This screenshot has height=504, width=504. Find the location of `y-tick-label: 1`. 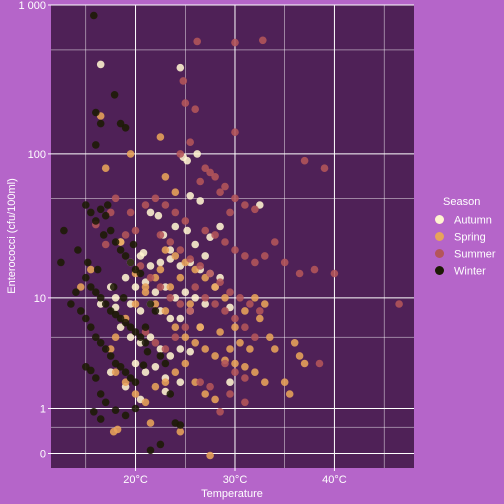

y-tick-label: 1 is located at coordinates (43, 410).